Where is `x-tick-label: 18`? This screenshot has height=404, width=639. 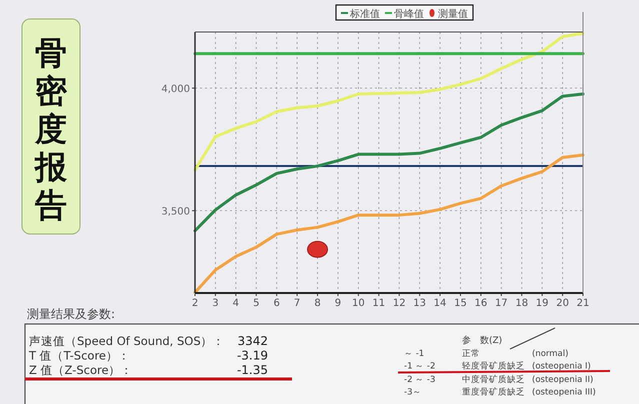
x-tick-label: 18 is located at coordinates (521, 303).